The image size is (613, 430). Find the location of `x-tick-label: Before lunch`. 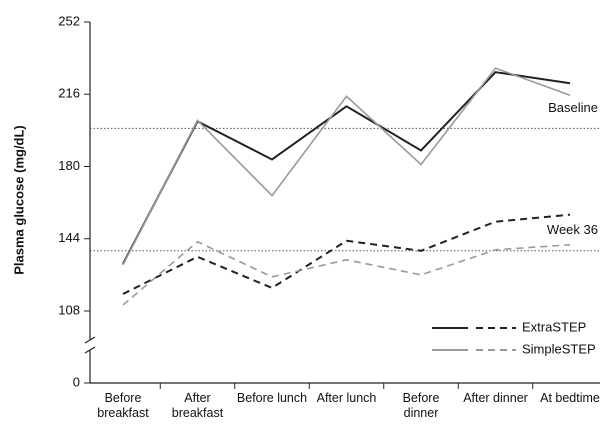

x-tick-label: Before lunch is located at coordinates (272, 398).